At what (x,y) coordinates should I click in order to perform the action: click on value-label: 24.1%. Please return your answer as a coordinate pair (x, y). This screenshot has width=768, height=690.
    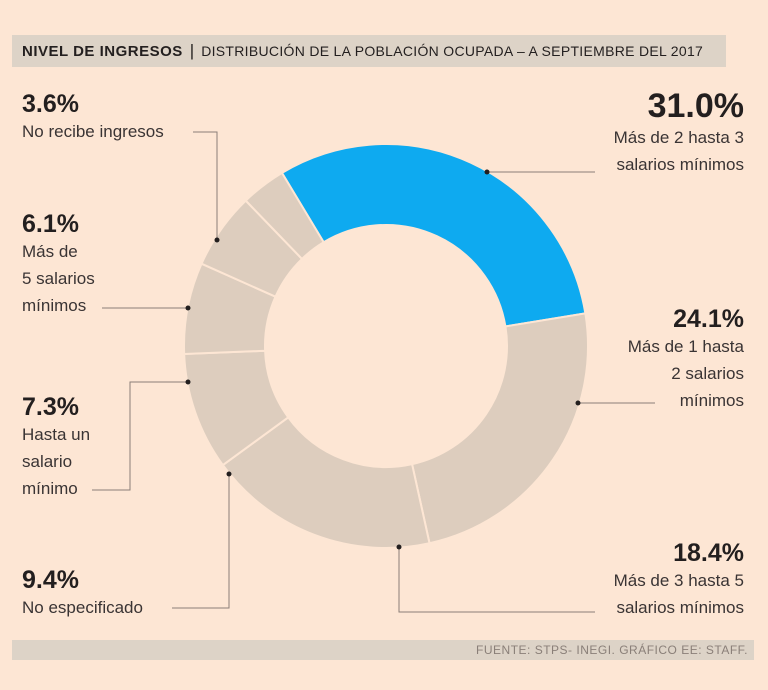
    Looking at the image, I should click on (708, 319).